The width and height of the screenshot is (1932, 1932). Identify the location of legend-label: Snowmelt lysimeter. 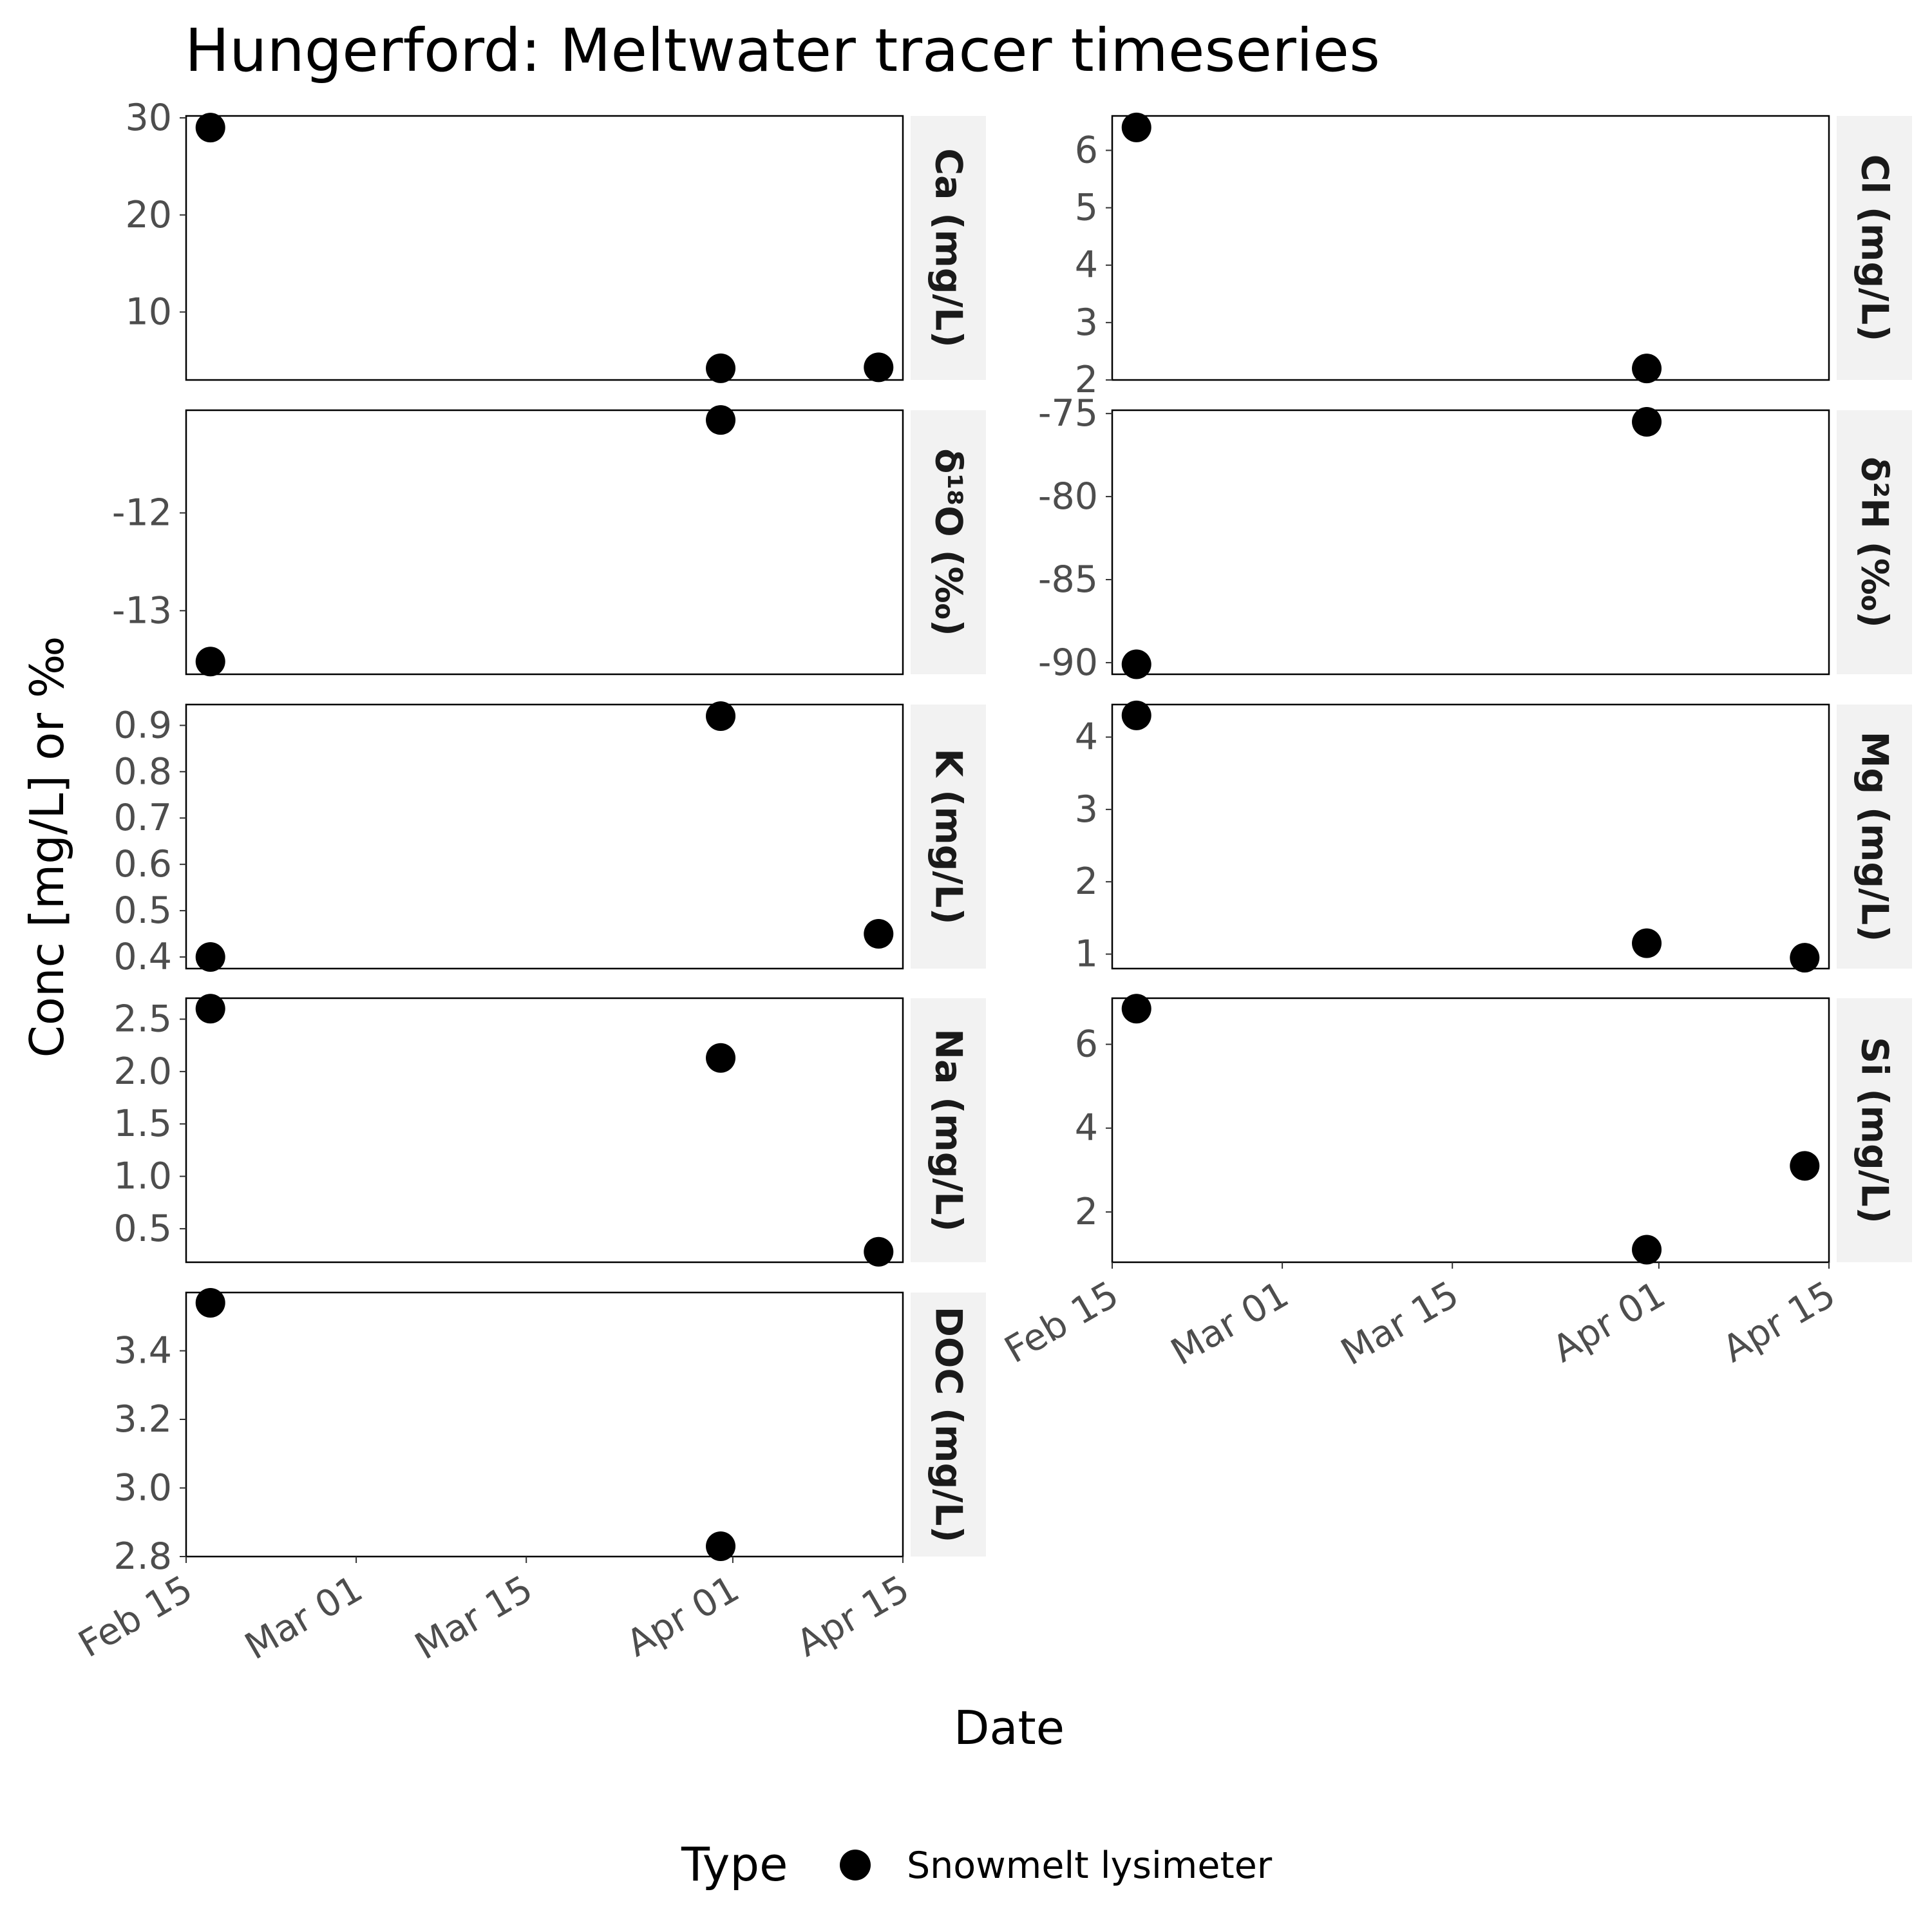
(1090, 1865).